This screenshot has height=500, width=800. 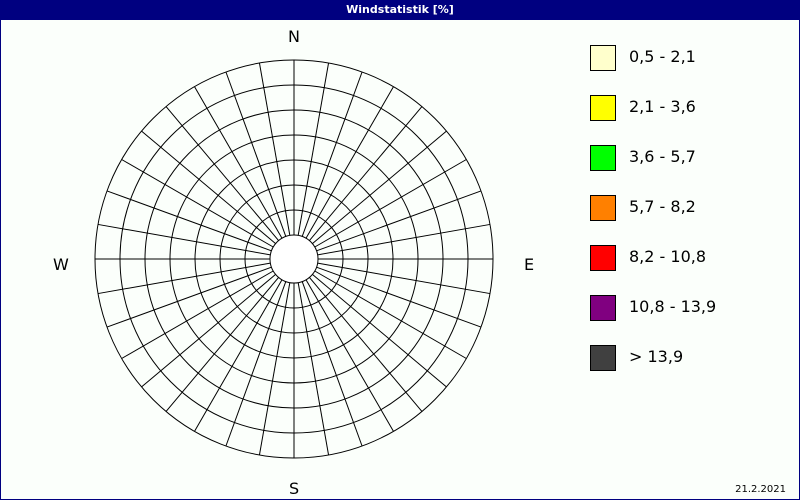 What do you see at coordinates (529, 264) in the screenshot?
I see `east-label: E` at bounding box center [529, 264].